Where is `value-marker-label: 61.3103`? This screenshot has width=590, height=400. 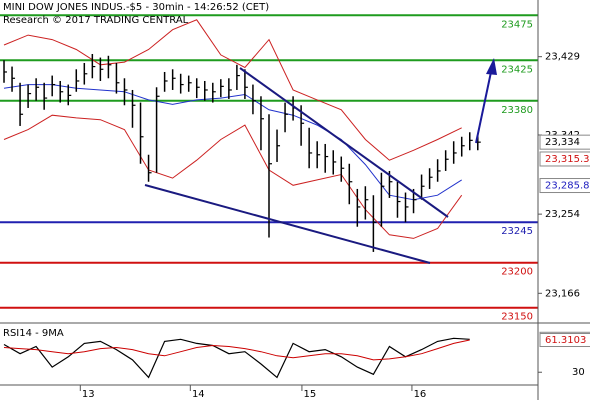
value-marker-label: 61.3103 is located at coordinates (565, 340).